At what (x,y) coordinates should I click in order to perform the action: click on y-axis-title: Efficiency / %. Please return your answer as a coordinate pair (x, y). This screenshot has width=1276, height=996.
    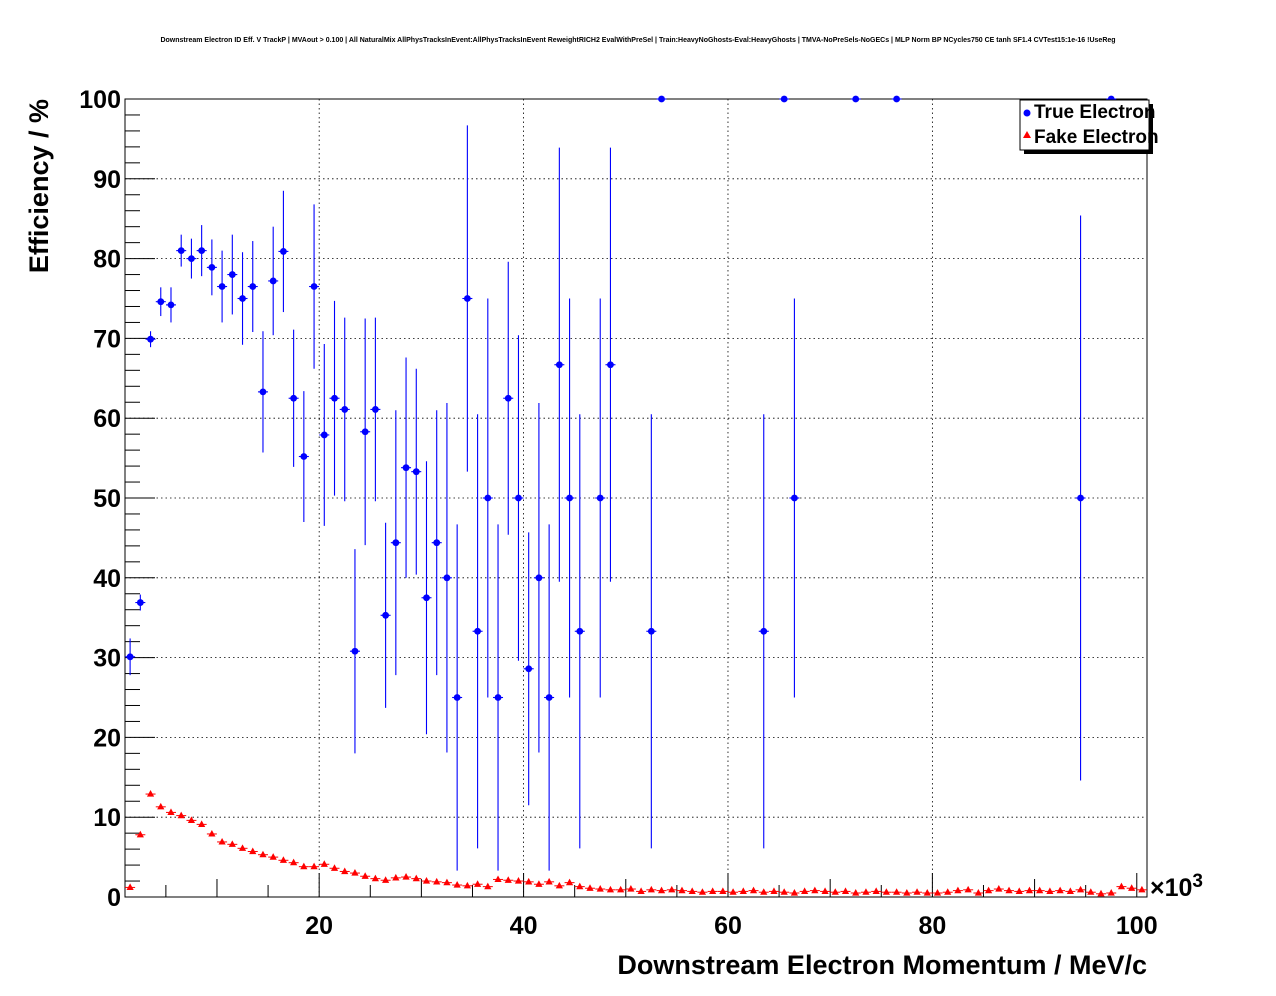
    Looking at the image, I should click on (39, 186).